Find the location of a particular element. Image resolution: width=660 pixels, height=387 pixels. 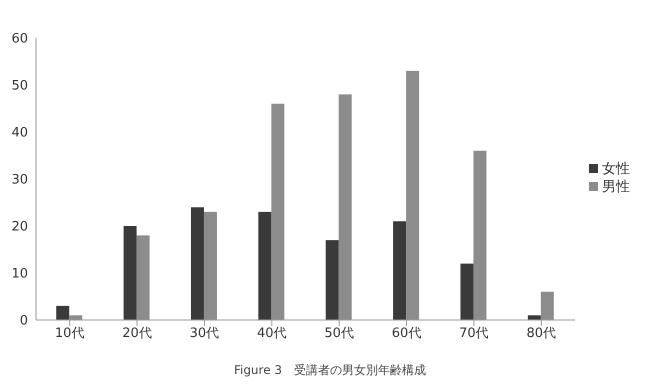

x-tick-label: 70代 is located at coordinates (474, 334).